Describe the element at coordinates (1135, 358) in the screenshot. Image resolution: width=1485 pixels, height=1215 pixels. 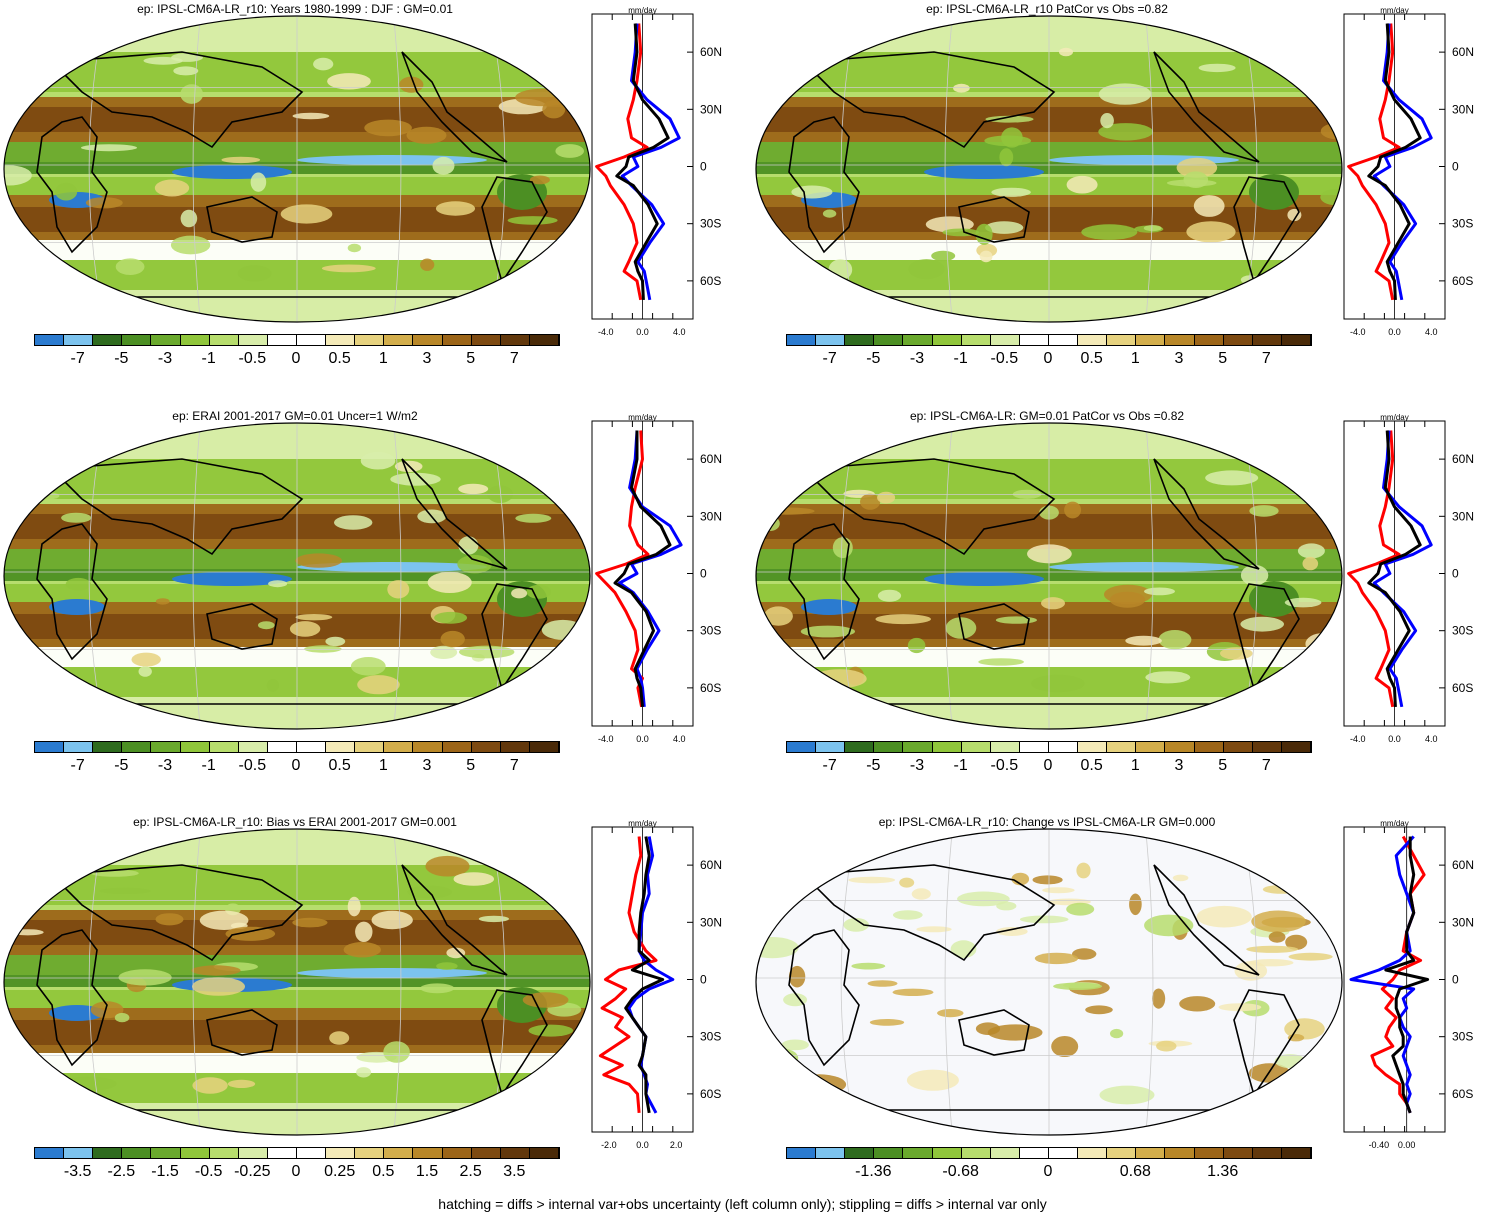
I see `colorbar-label: 1` at that location.